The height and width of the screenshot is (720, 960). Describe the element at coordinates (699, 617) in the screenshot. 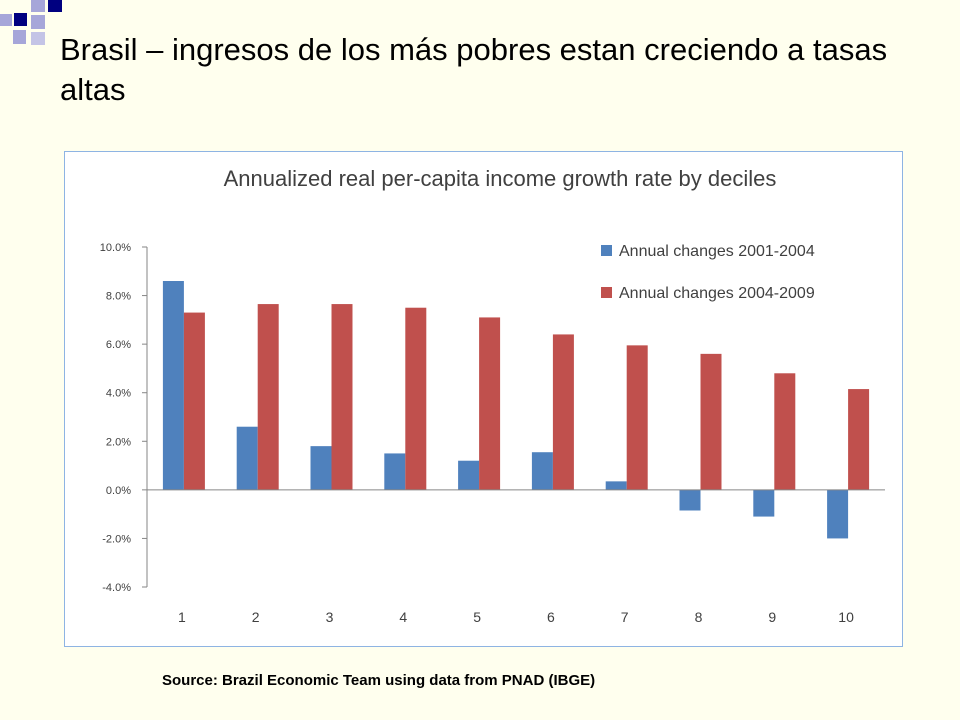

I see `x-tick-label: 8` at that location.